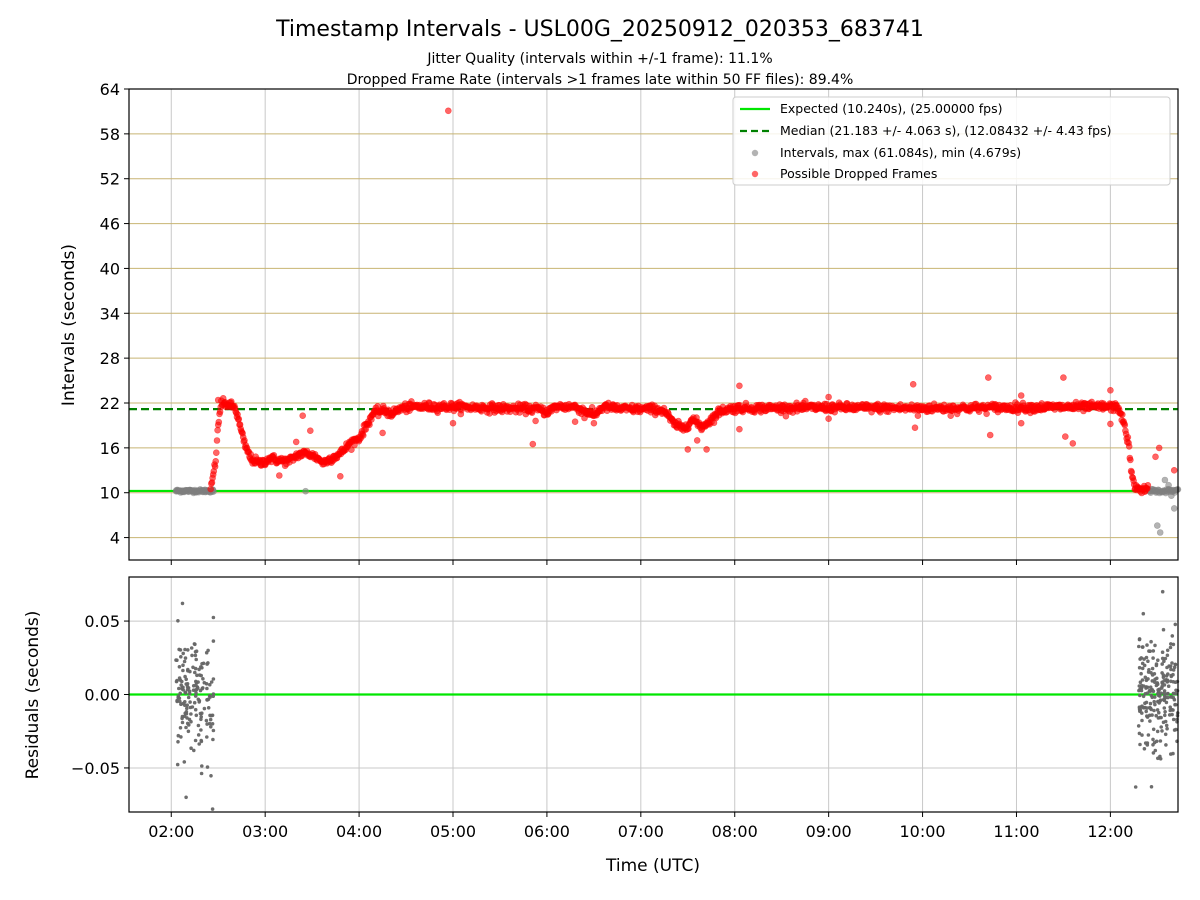  I want to click on intervals-y-tick-label: 28, so click(110, 358).